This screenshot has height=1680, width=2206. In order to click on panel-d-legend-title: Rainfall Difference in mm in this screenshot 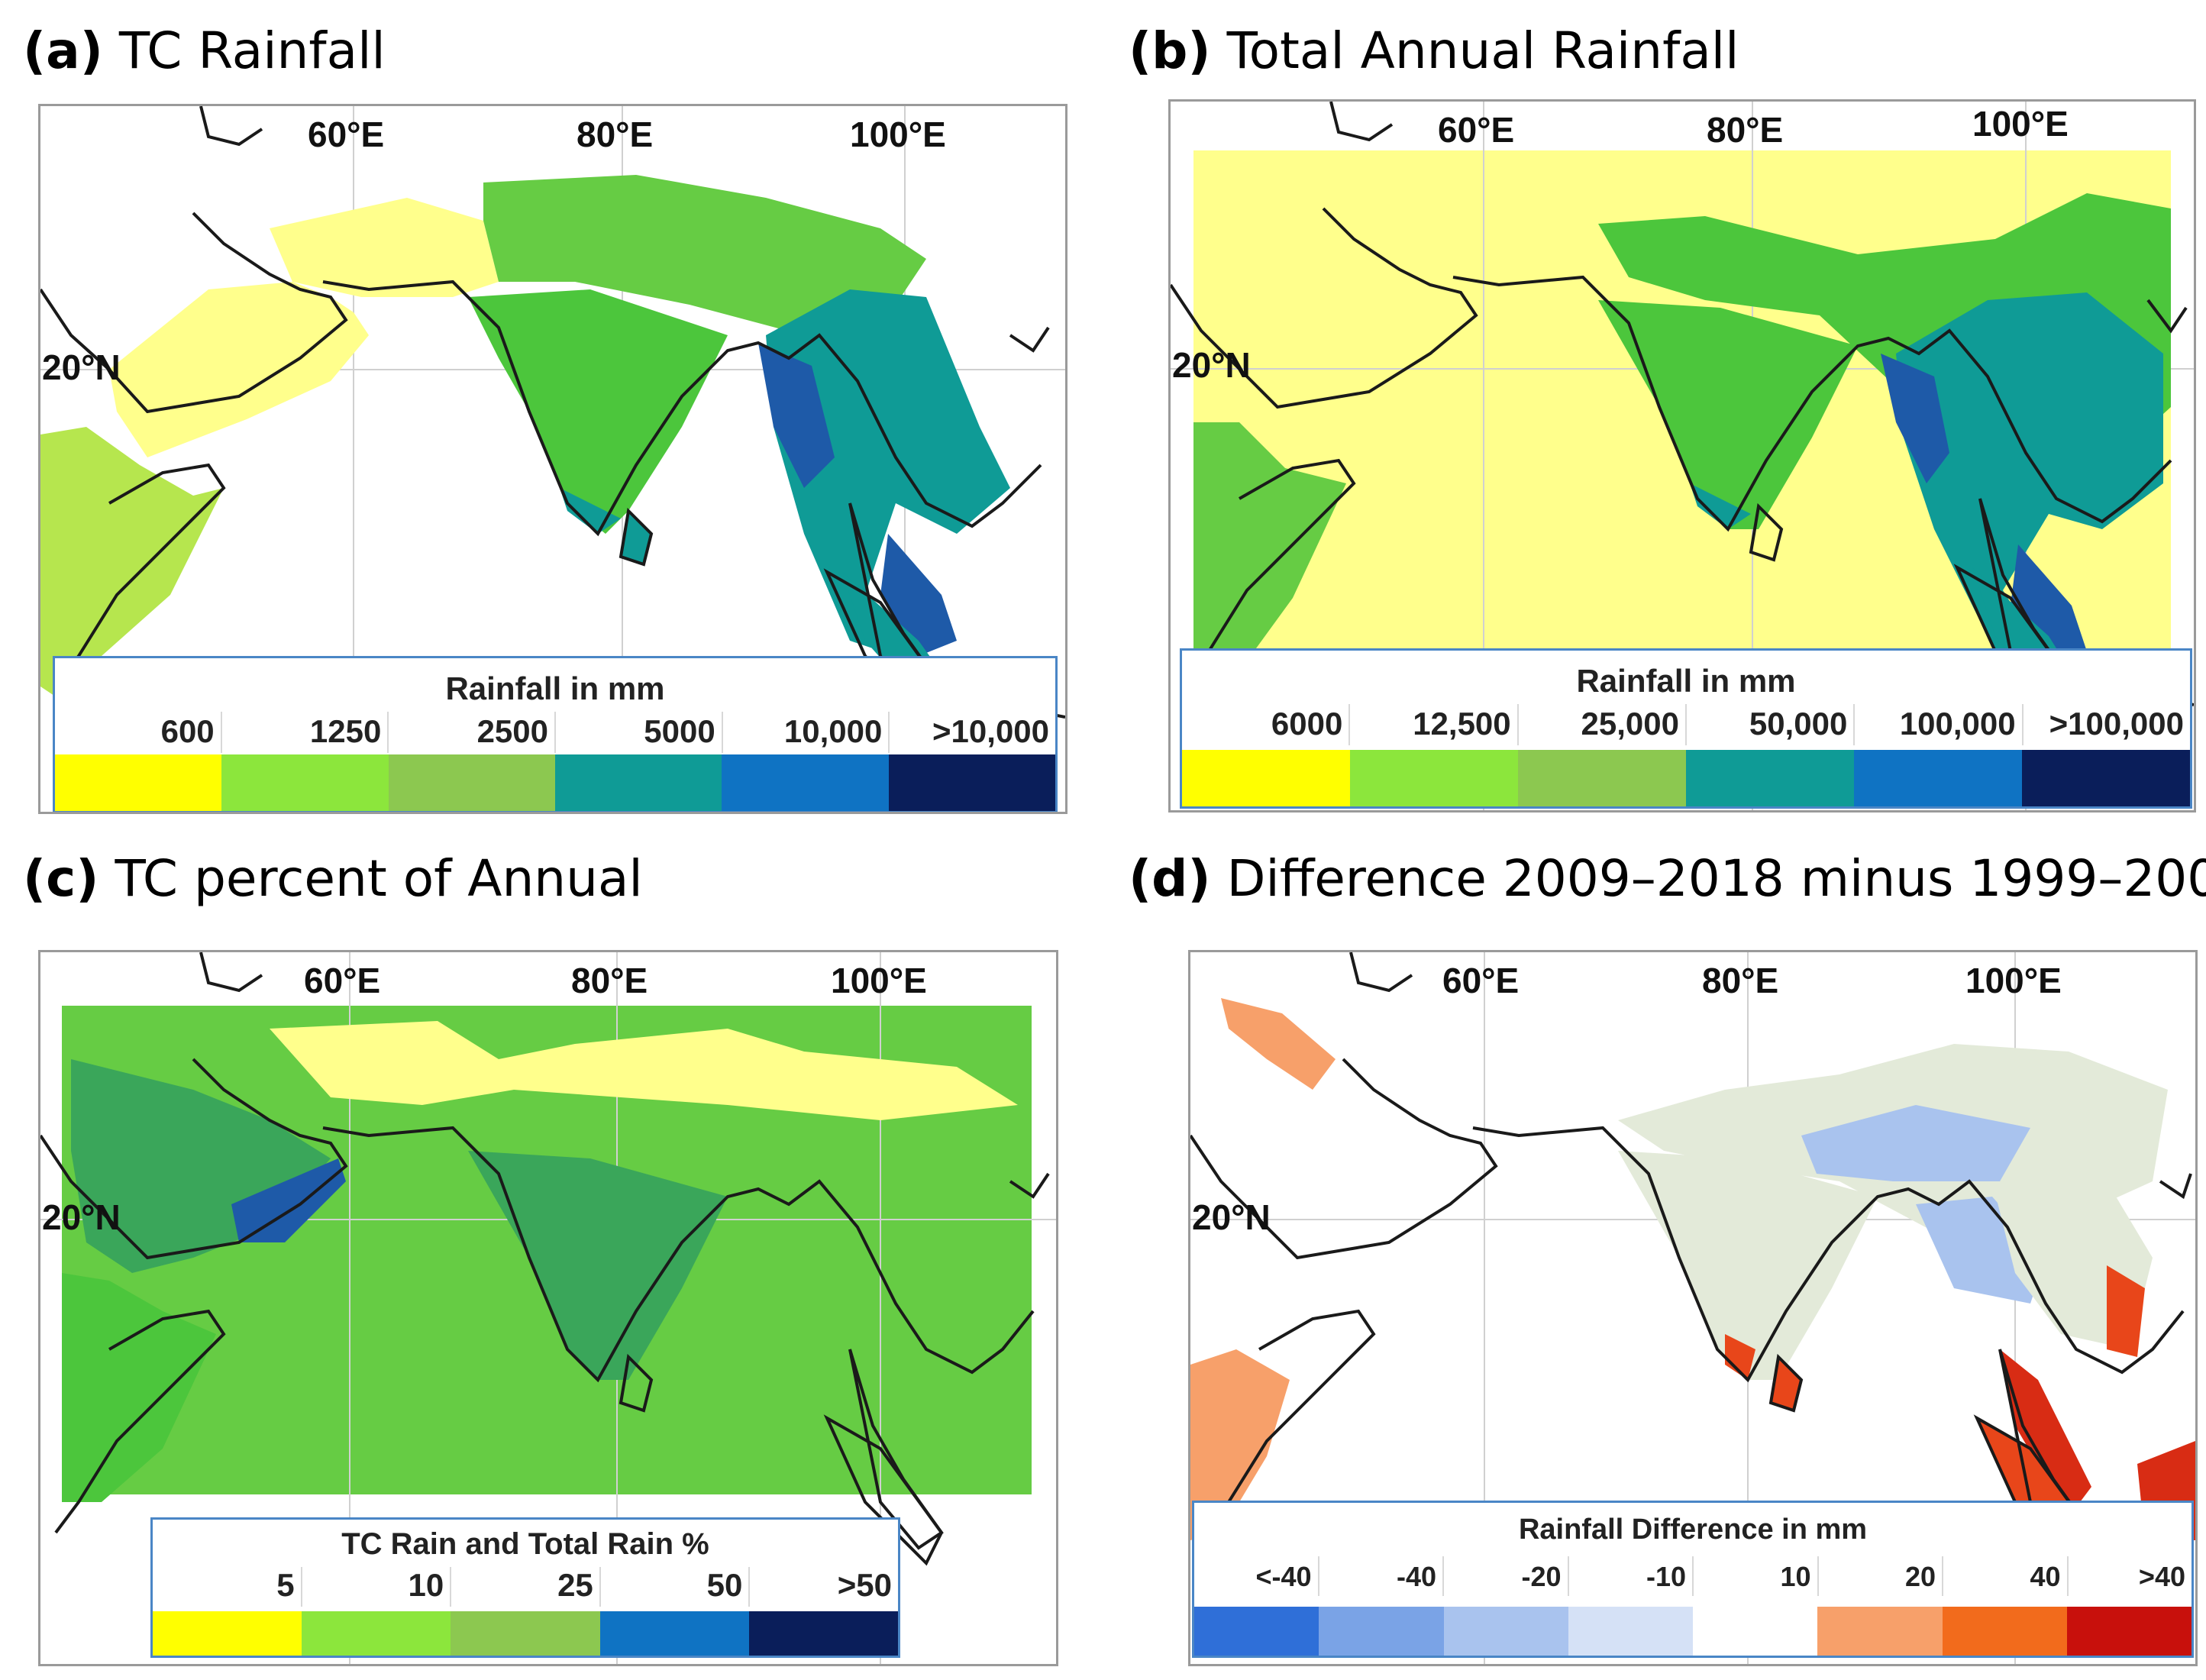, I will do `click(1693, 1530)`.